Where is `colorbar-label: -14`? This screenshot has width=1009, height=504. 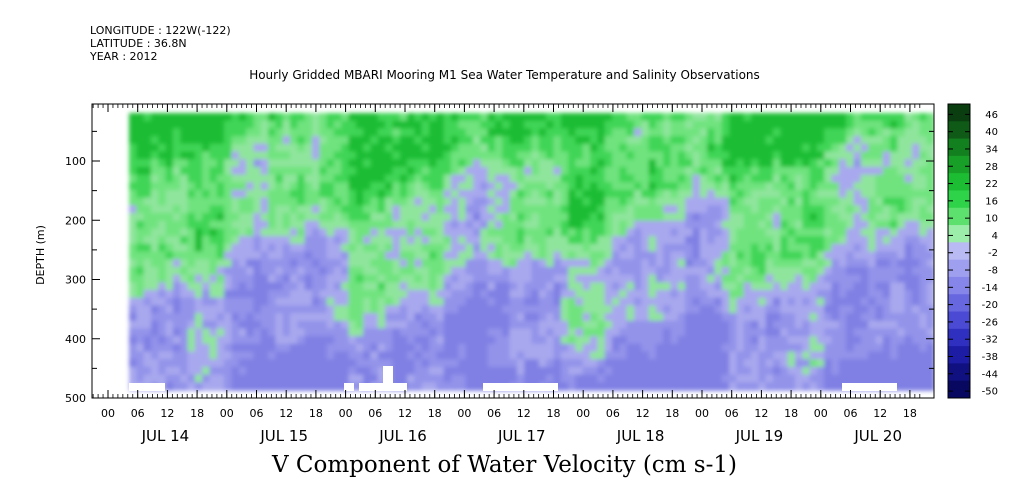
colorbar-label: -14 is located at coordinates (990, 288).